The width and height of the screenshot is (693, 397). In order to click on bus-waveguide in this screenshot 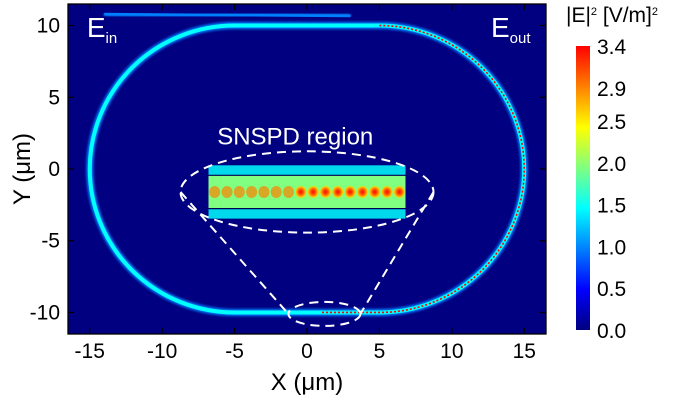, I will do `click(227, 15)`.